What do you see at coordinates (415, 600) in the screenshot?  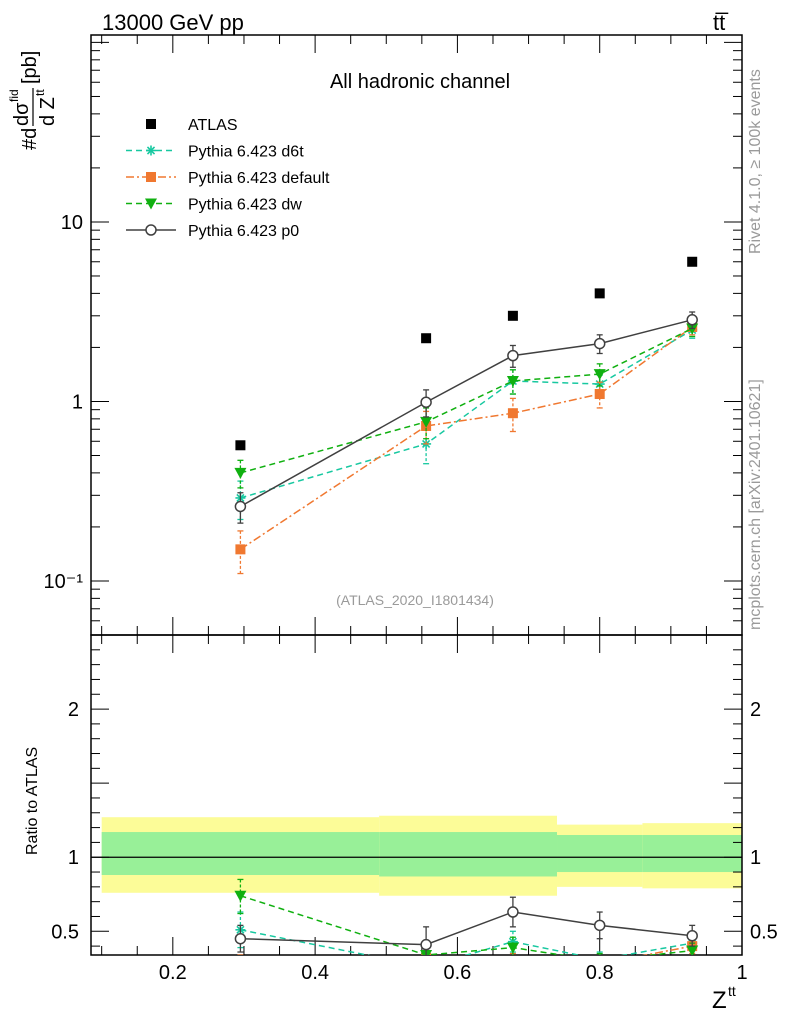 I see `analysis-watermark: (ATLAS_2020_I1801434)` at bounding box center [415, 600].